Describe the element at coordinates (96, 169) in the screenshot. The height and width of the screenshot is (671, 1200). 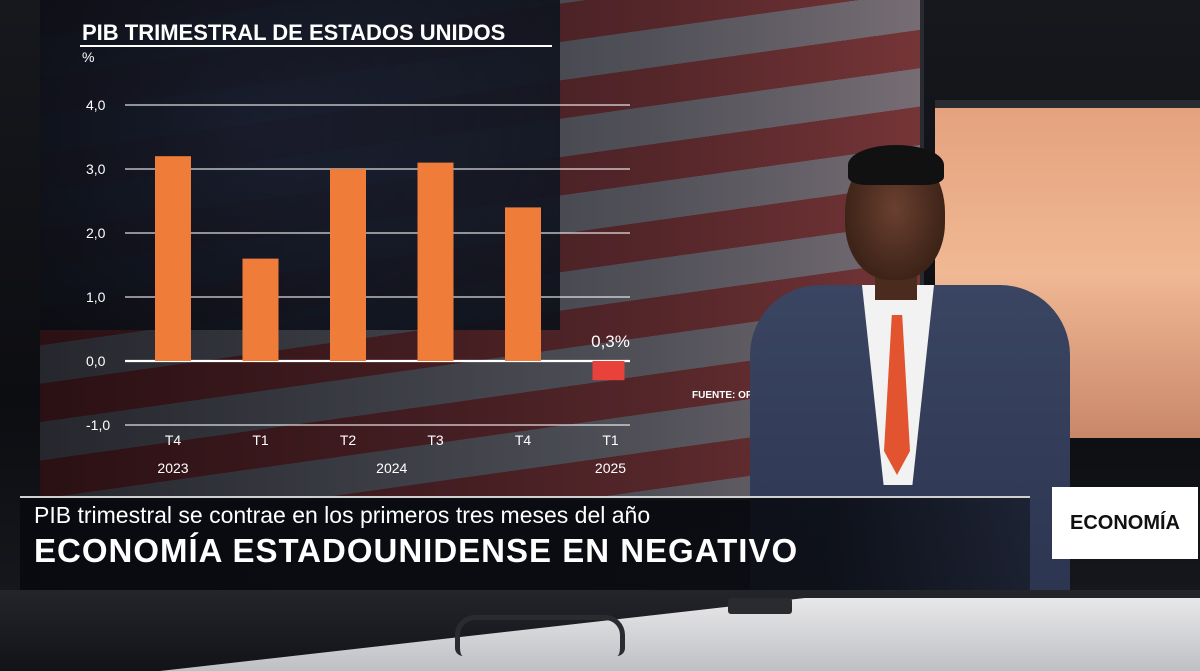
I see `y-tick-label: 3,0` at that location.